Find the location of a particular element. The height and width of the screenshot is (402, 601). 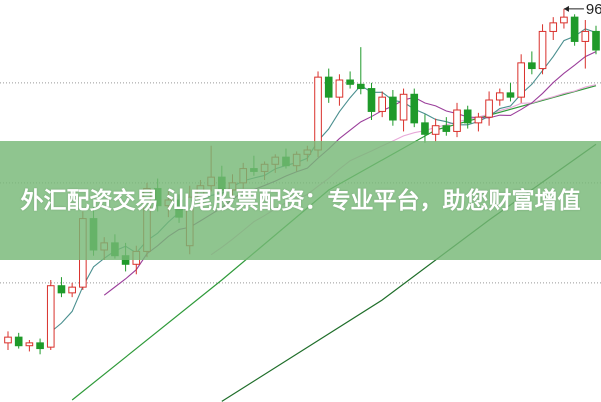

annotation-arrow-head is located at coordinates (566, 8).